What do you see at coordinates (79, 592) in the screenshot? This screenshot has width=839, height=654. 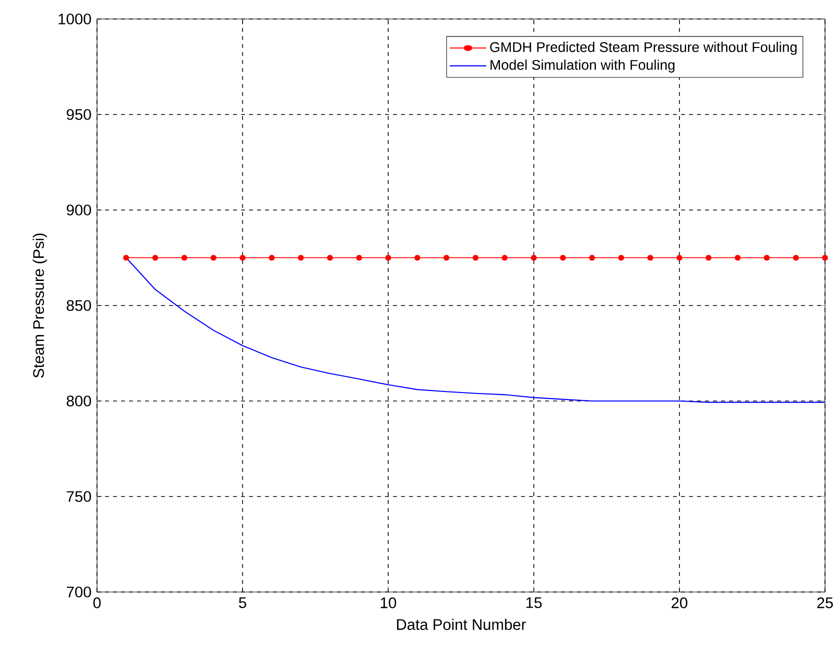 I see `y-tick-label: 700` at bounding box center [79, 592].